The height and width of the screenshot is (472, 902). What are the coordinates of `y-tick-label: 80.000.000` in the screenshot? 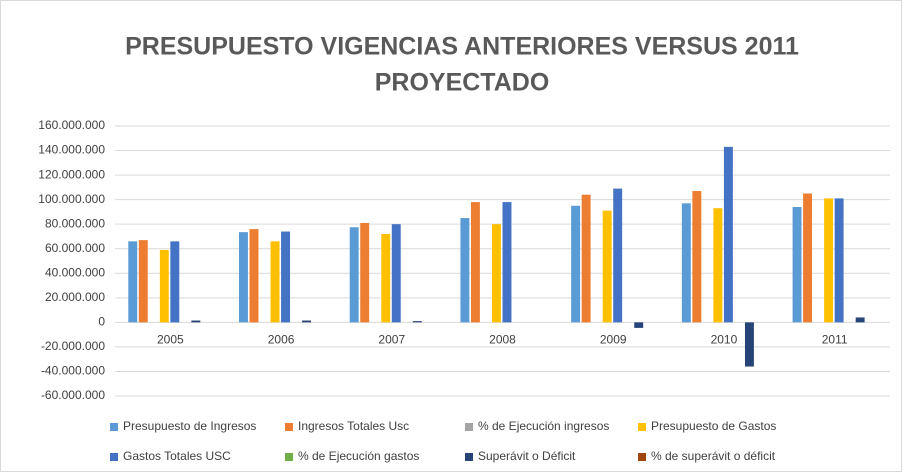 It's located at (75, 223).